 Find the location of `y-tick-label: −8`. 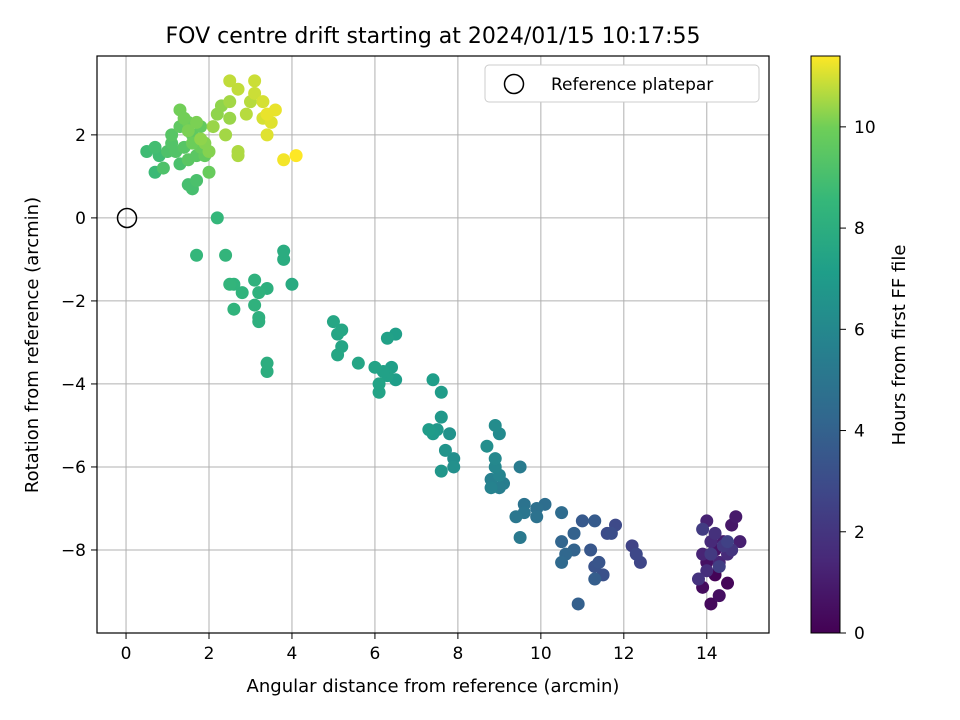

y-tick-label: −8 is located at coordinates (73, 551).